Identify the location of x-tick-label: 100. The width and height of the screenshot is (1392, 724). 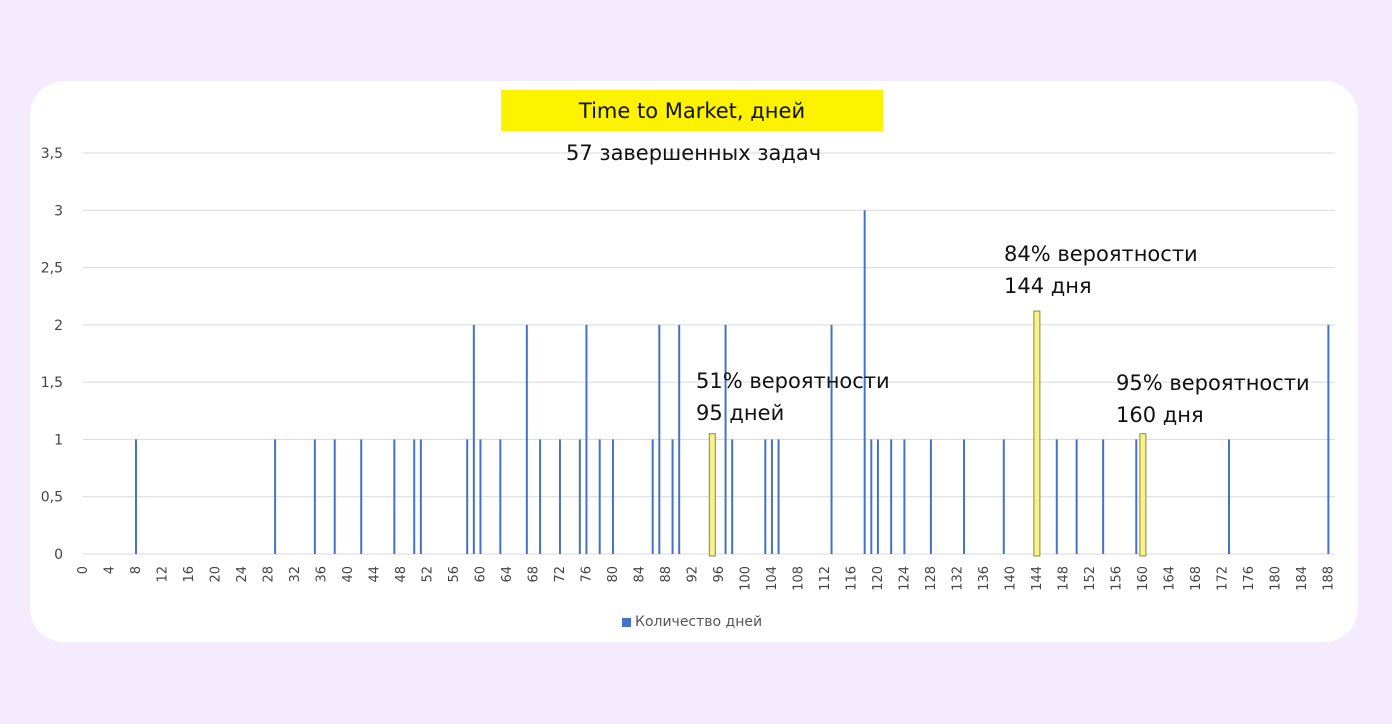
(745, 578).